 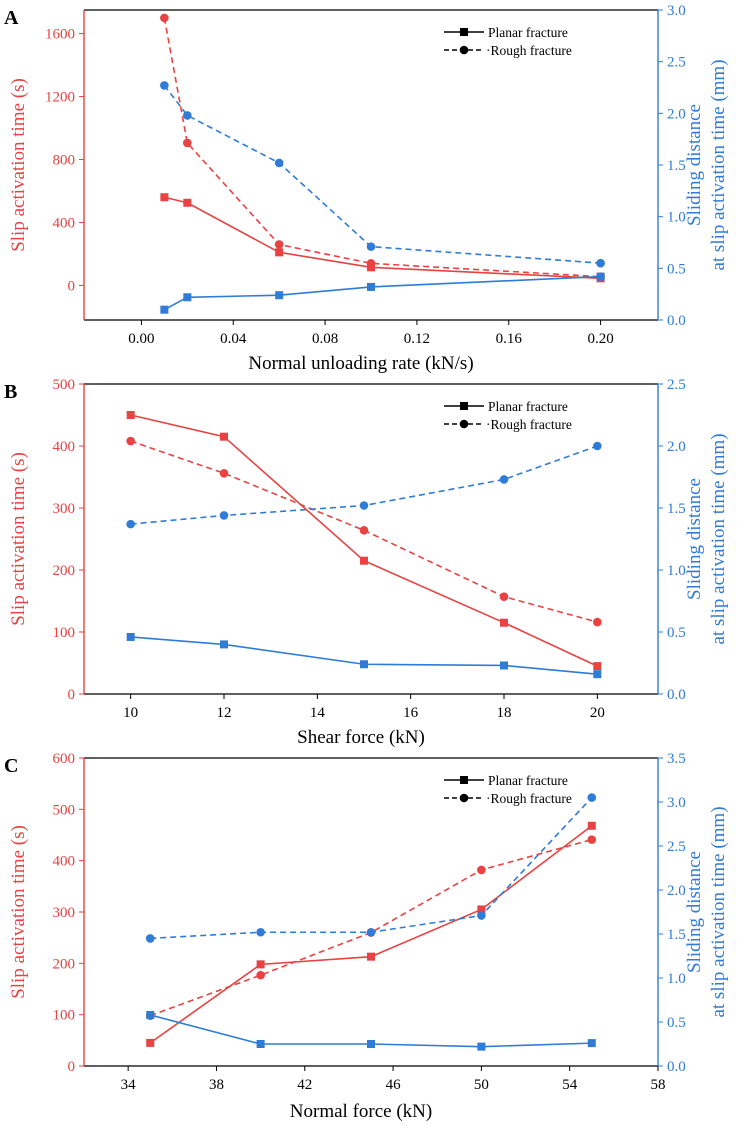 I want to click on y-tick-label-left: 300, so click(x=64, y=913).